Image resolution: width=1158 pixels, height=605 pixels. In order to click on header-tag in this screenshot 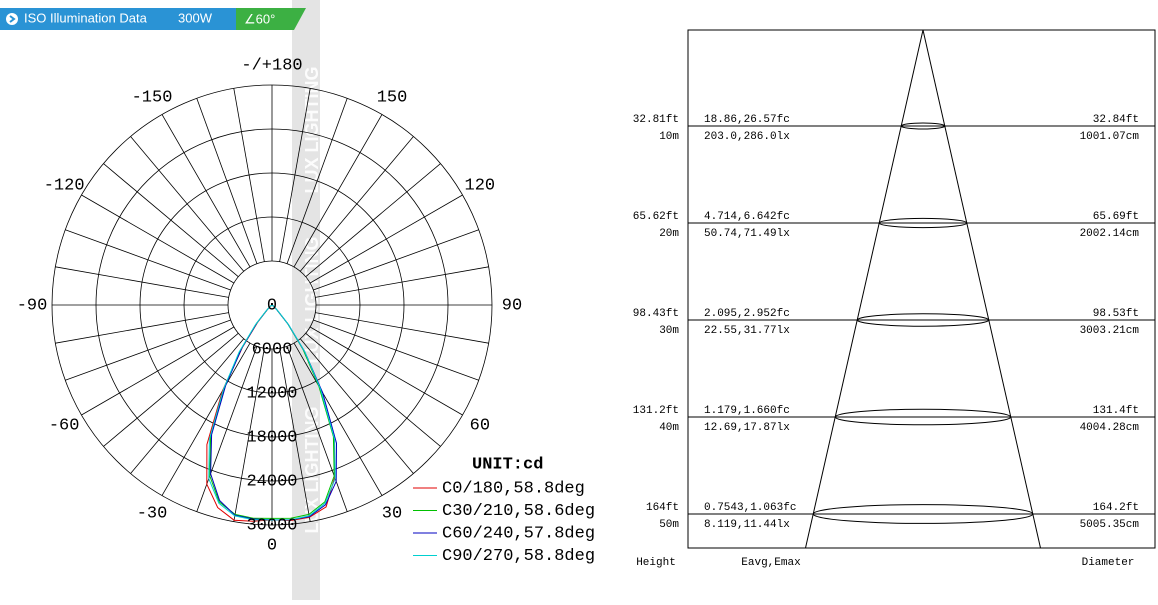, I will do `click(271, 19)`.